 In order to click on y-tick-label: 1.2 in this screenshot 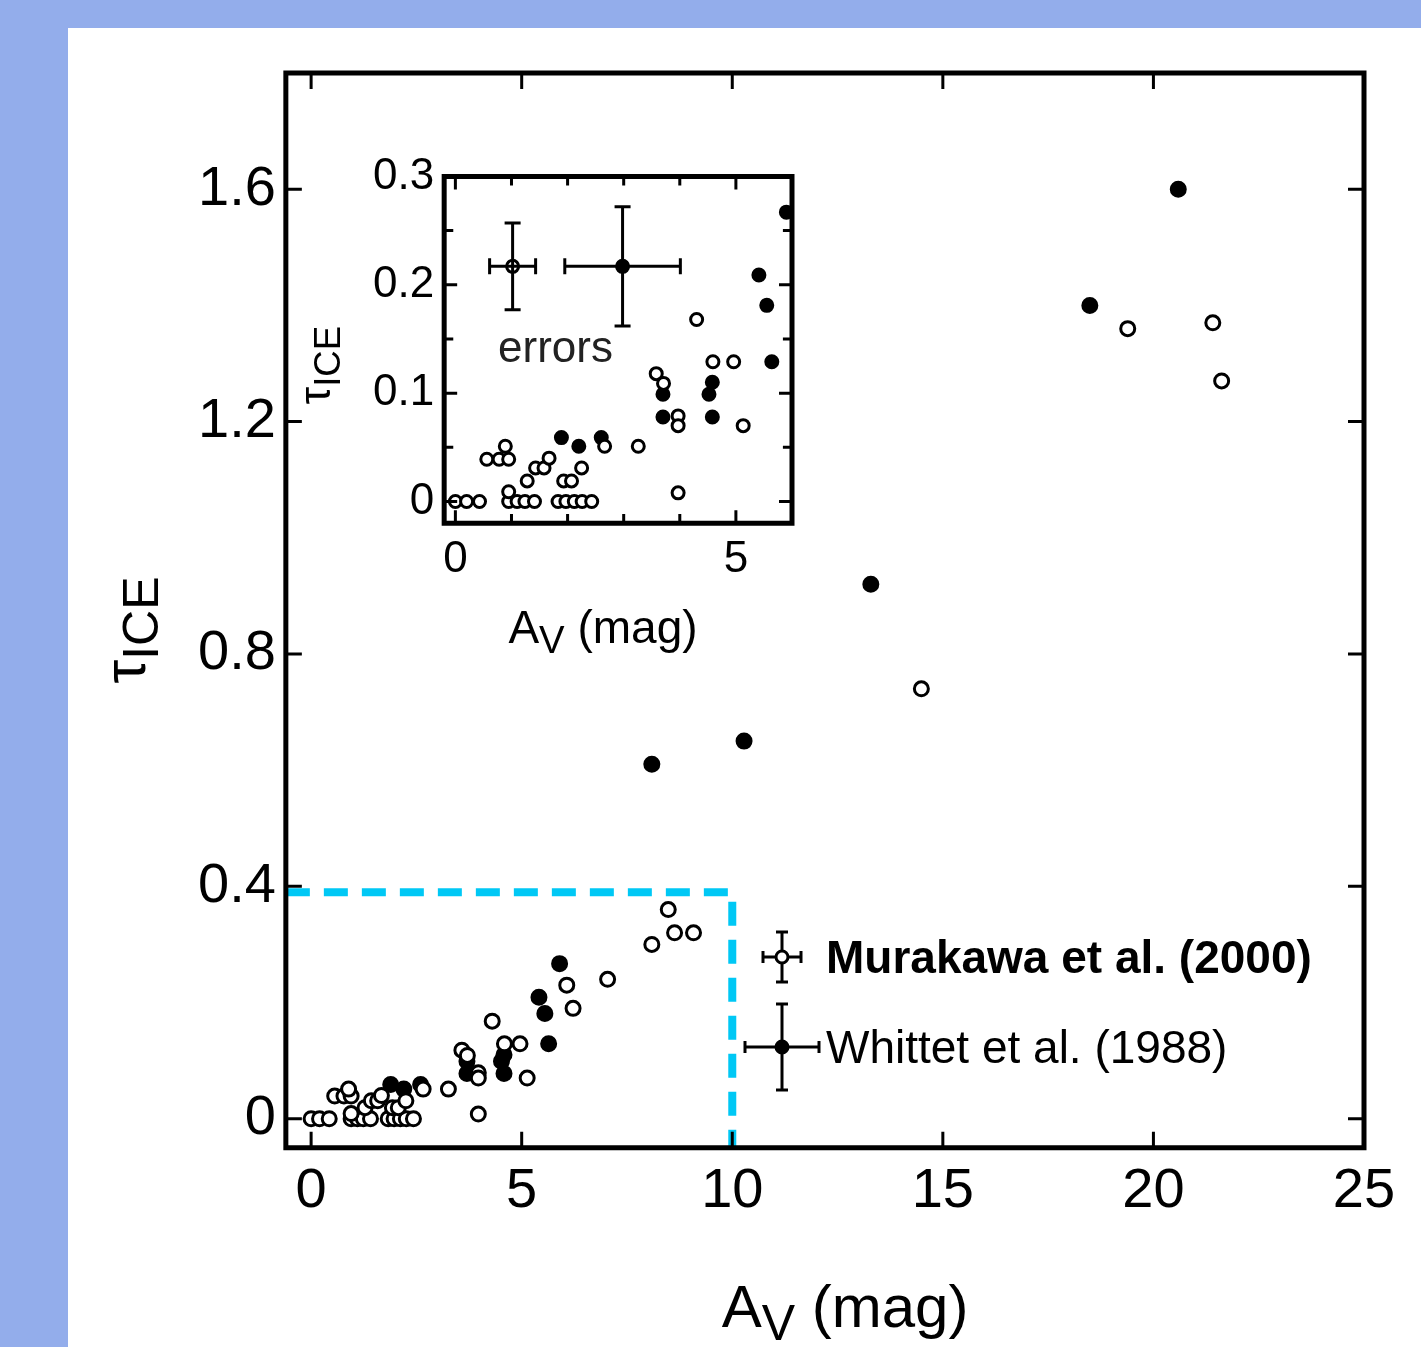, I will do `click(236, 418)`.